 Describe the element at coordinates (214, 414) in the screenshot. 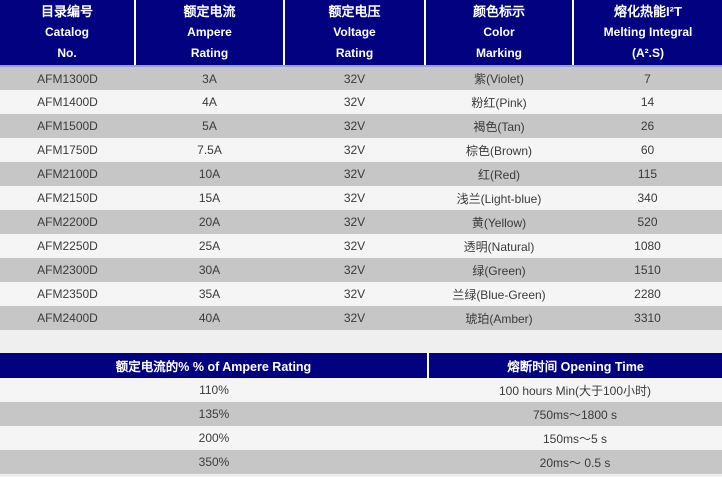

I see `cell-percent: 135%` at that location.